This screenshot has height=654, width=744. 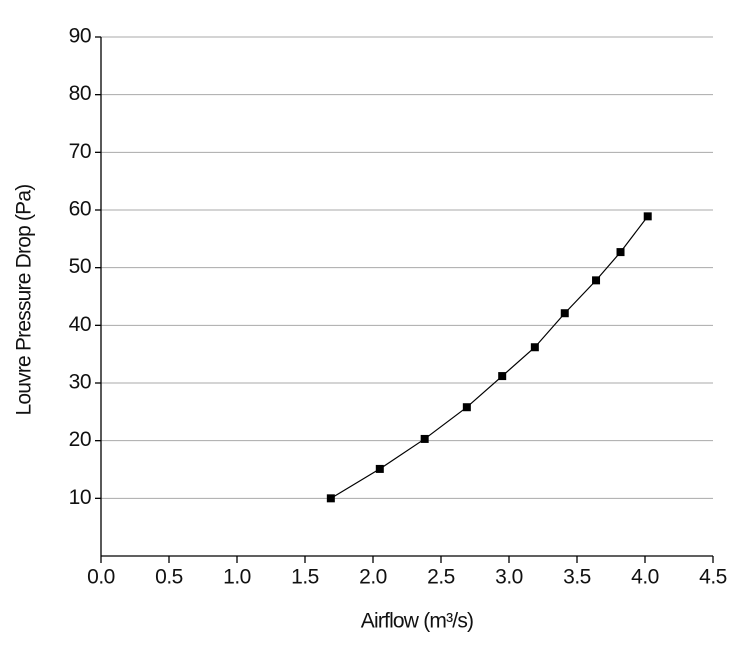 I want to click on x-tick-label: 2.0, so click(x=373, y=577).